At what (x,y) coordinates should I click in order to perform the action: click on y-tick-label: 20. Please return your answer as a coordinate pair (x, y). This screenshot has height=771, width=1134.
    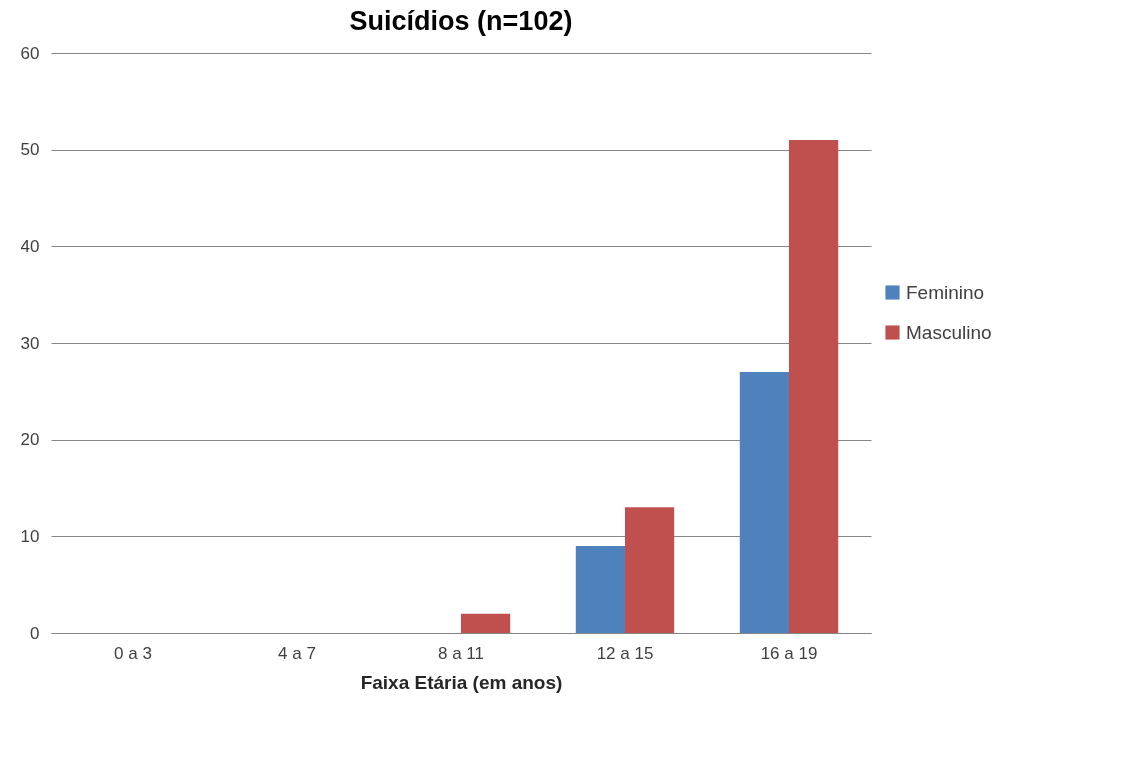
    Looking at the image, I should click on (30, 440).